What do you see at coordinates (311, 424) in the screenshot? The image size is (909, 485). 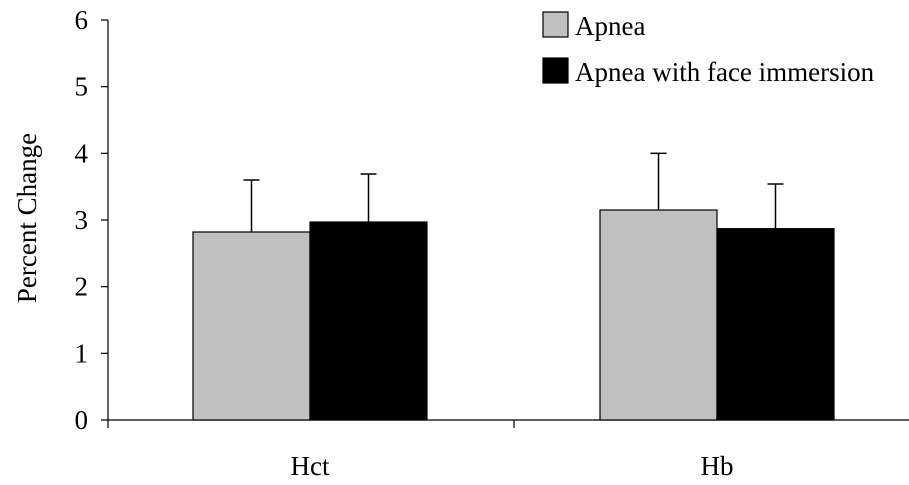 I see `x-ticks` at bounding box center [311, 424].